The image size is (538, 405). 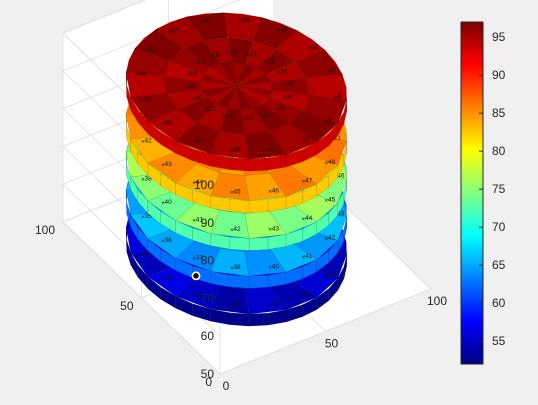 I want to click on z-tick-label: 90, so click(x=208, y=223).